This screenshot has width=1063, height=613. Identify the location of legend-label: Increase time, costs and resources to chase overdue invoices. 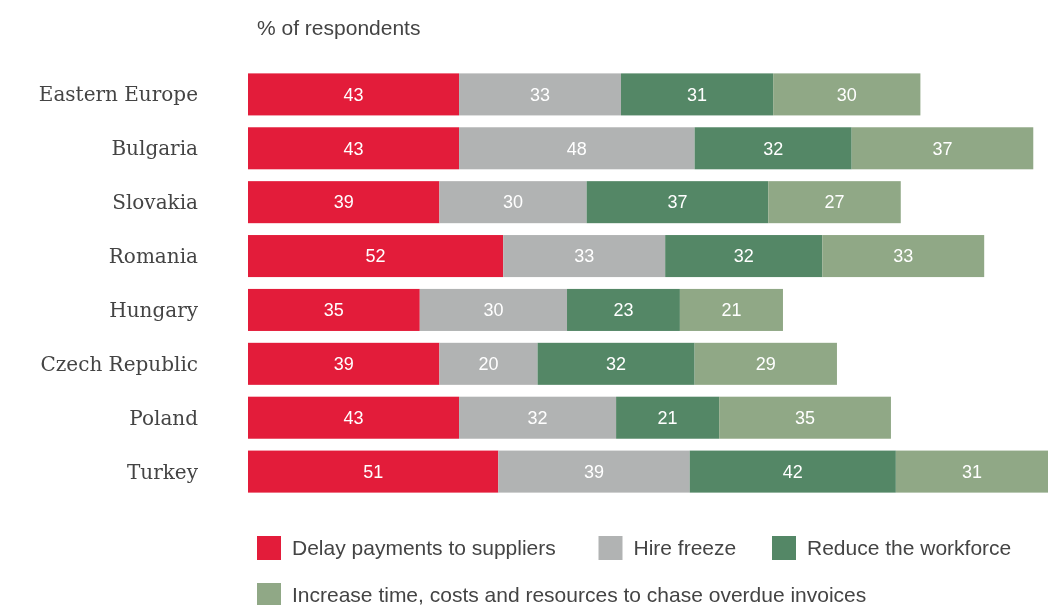
(579, 595).